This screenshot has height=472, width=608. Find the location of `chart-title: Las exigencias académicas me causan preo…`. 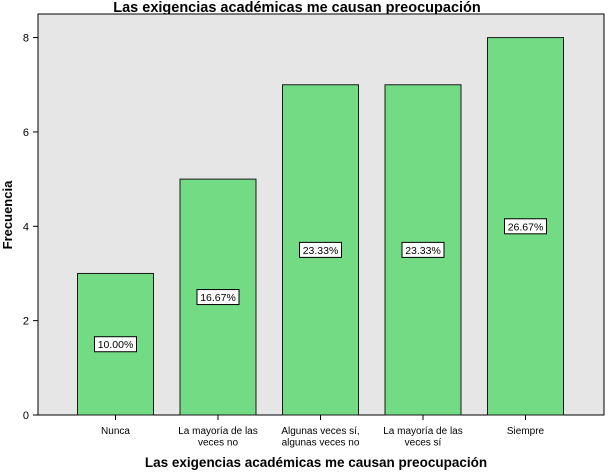

chart-title: Las exigencias académicas me causan preo… is located at coordinates (297, 8).